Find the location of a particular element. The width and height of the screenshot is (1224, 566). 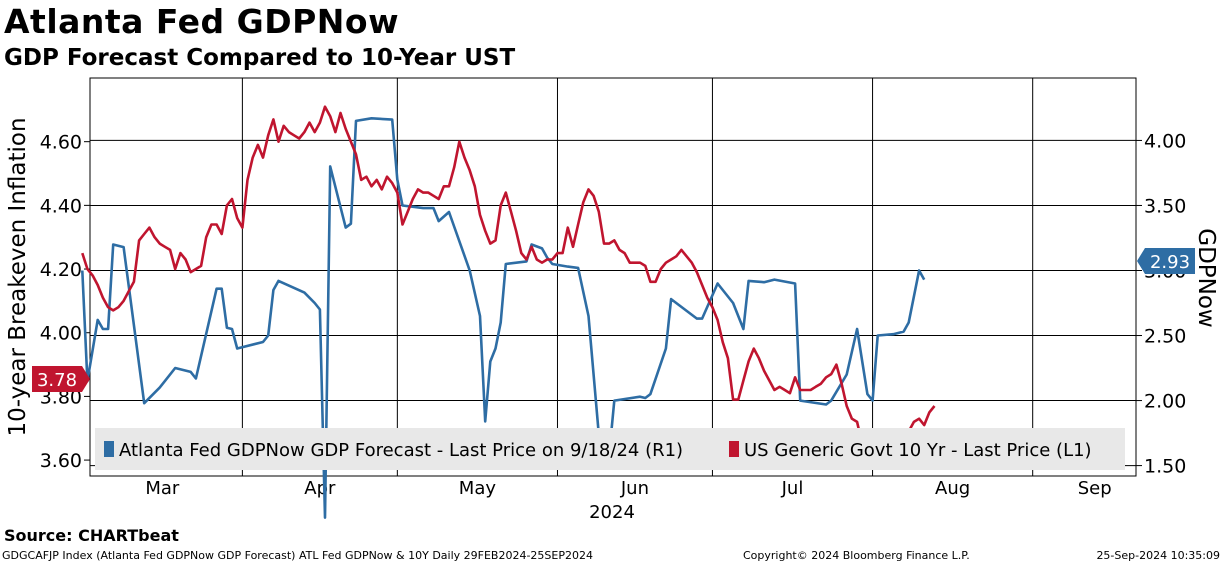

year-label: 2024 is located at coordinates (612, 512).